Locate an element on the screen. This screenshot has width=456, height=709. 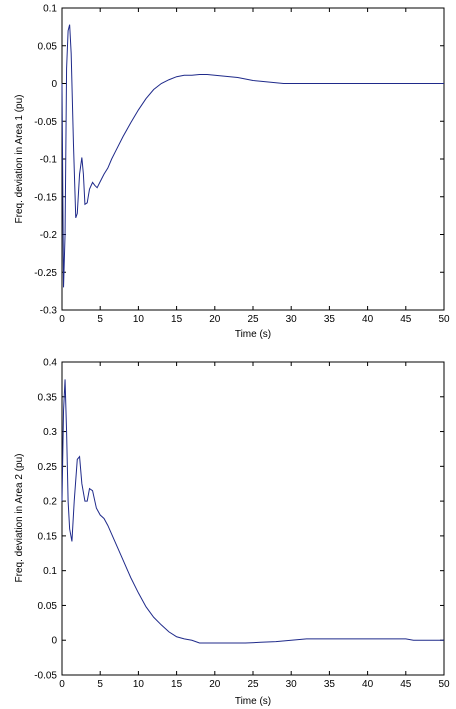
y-tick-label-area2: 0 is located at coordinates (54, 641).